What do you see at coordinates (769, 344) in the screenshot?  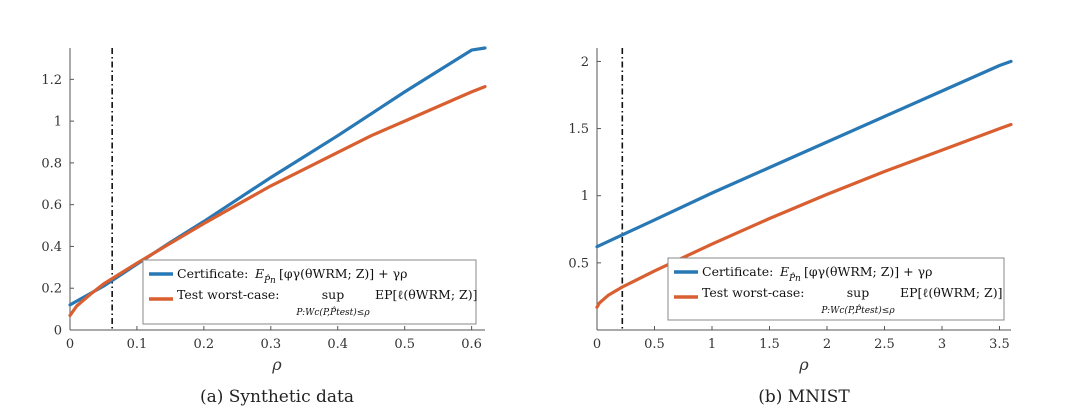 I see `x-tick-label: 1.5` at bounding box center [769, 344].